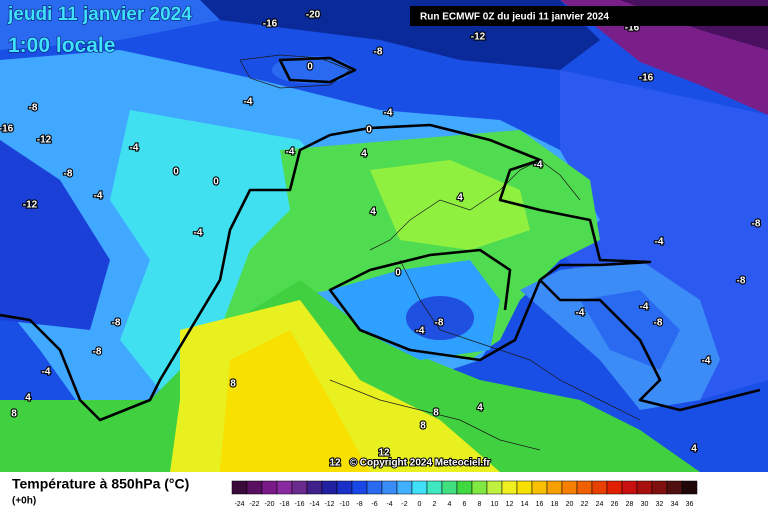 This screenshot has height=512, width=768. What do you see at coordinates (389, 504) in the screenshot?
I see `colorbar-tick-label: -4` at bounding box center [389, 504].